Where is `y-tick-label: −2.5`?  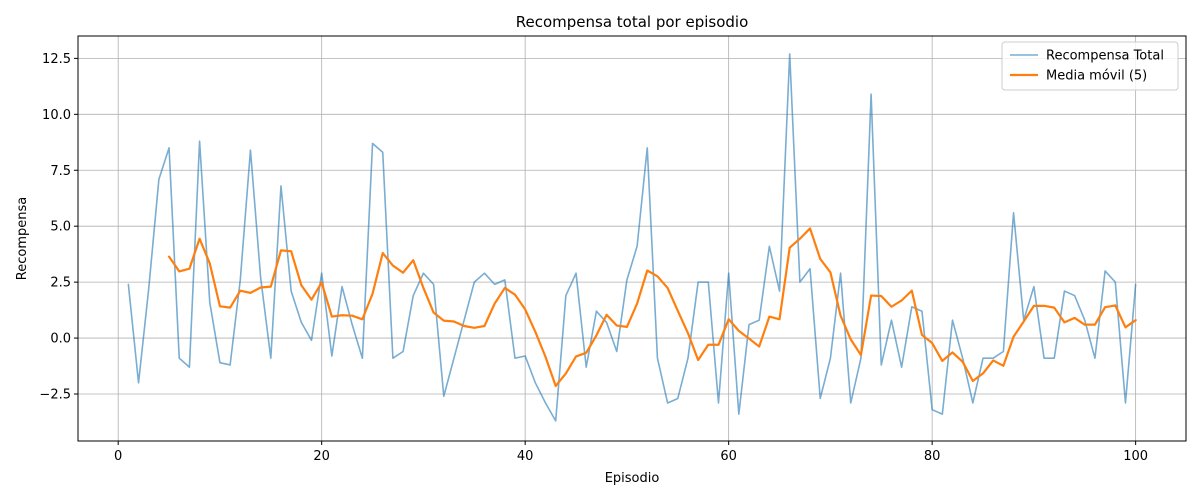 y-tick-label: −2.5 is located at coordinates (55, 395).